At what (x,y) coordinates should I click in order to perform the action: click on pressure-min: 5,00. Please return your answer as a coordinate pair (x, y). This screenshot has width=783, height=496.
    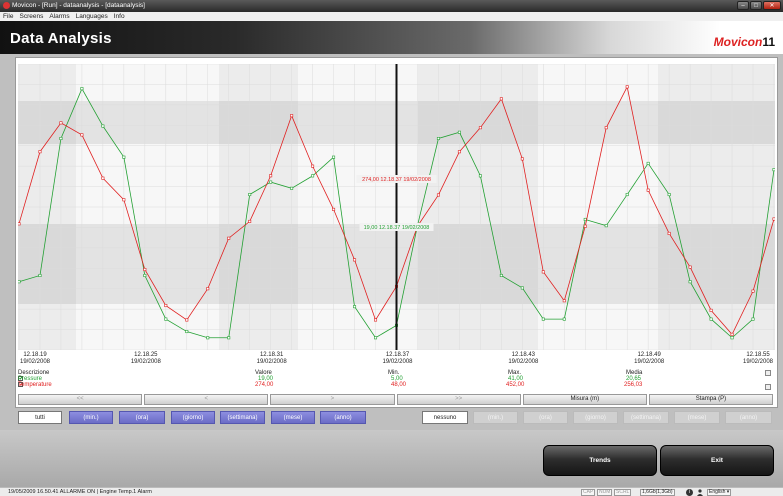
    Looking at the image, I should click on (397, 379).